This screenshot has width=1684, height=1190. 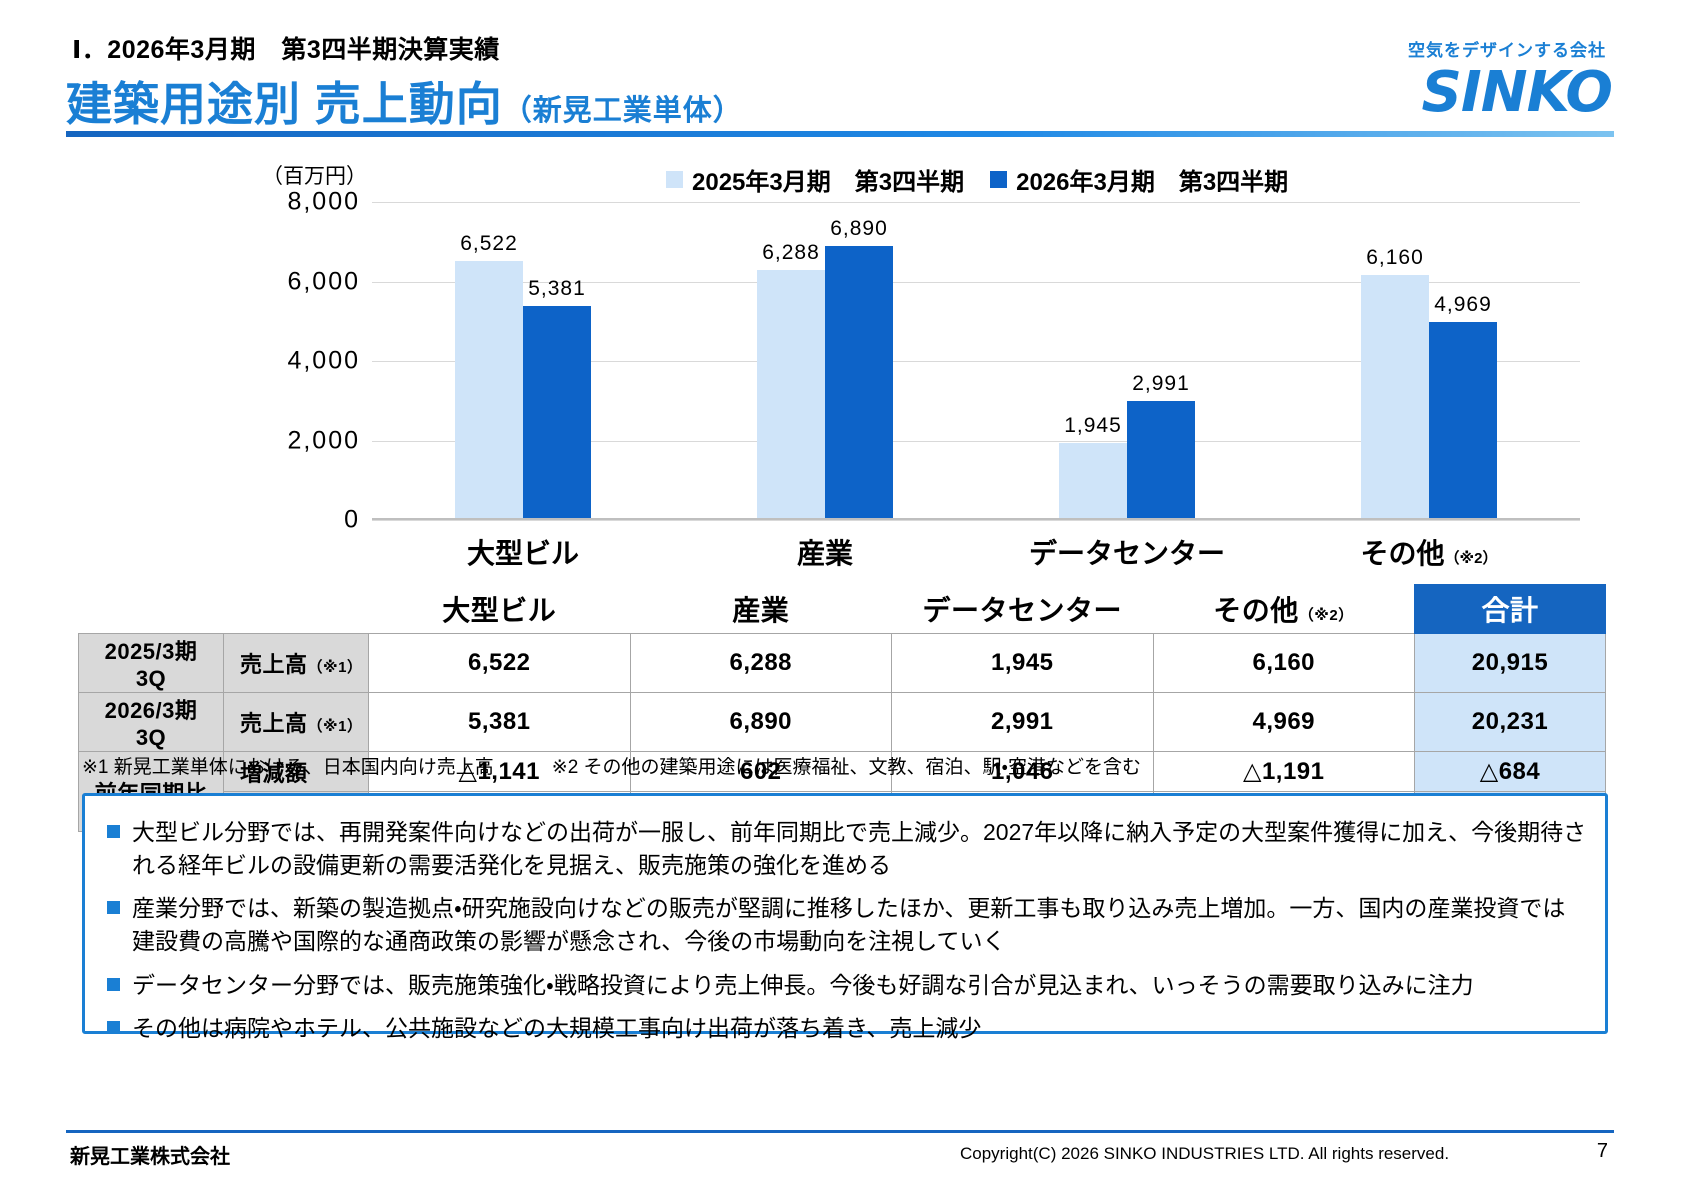 What do you see at coordinates (1510, 722) in the screenshot?
I see `table-total-cell: 20,231` at bounding box center [1510, 722].